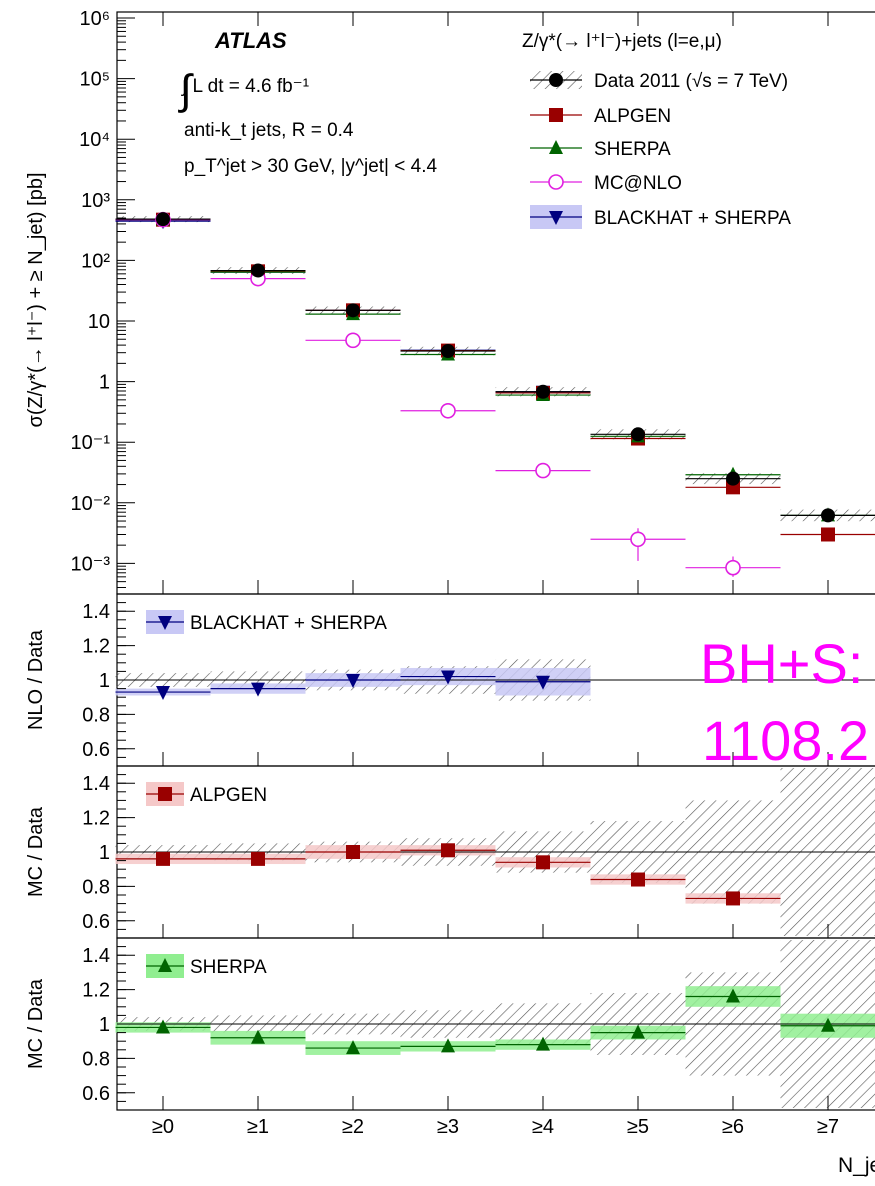  What do you see at coordinates (622, 41) in the screenshot?
I see `process-label: Z/γ*(→ l⁺l⁻)+jets (l=e,μ)` at bounding box center [622, 41].